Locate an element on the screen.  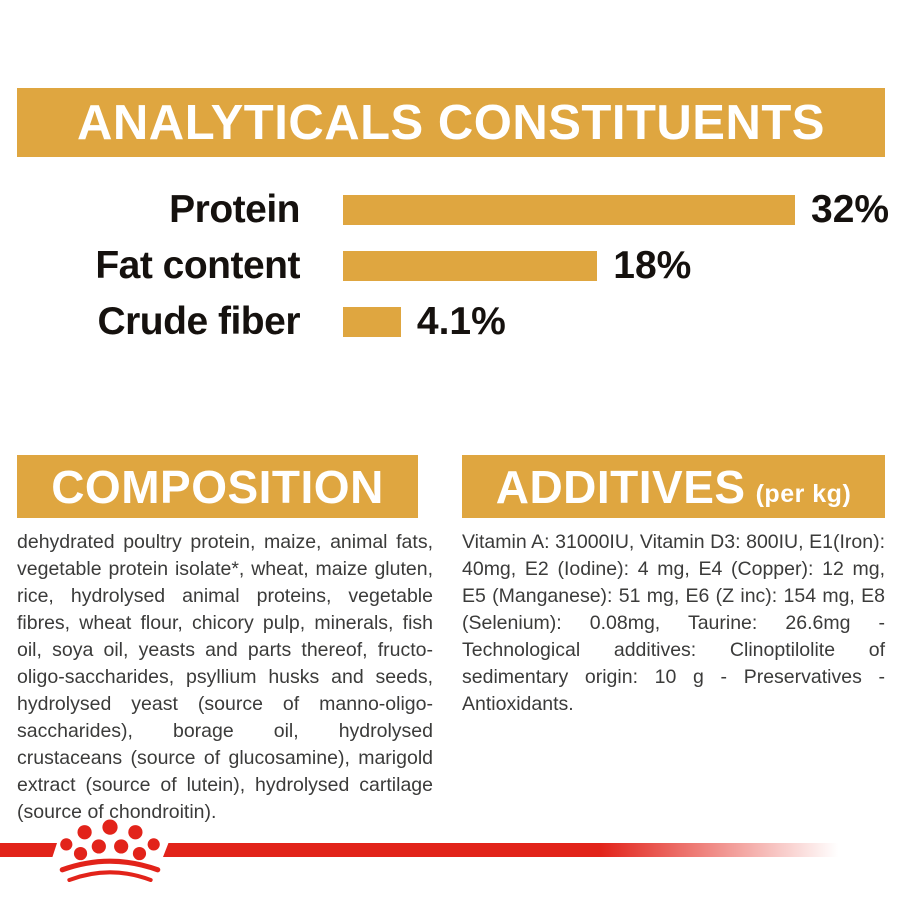
chart-row: Fat content 18% is located at coordinates (450, 266).